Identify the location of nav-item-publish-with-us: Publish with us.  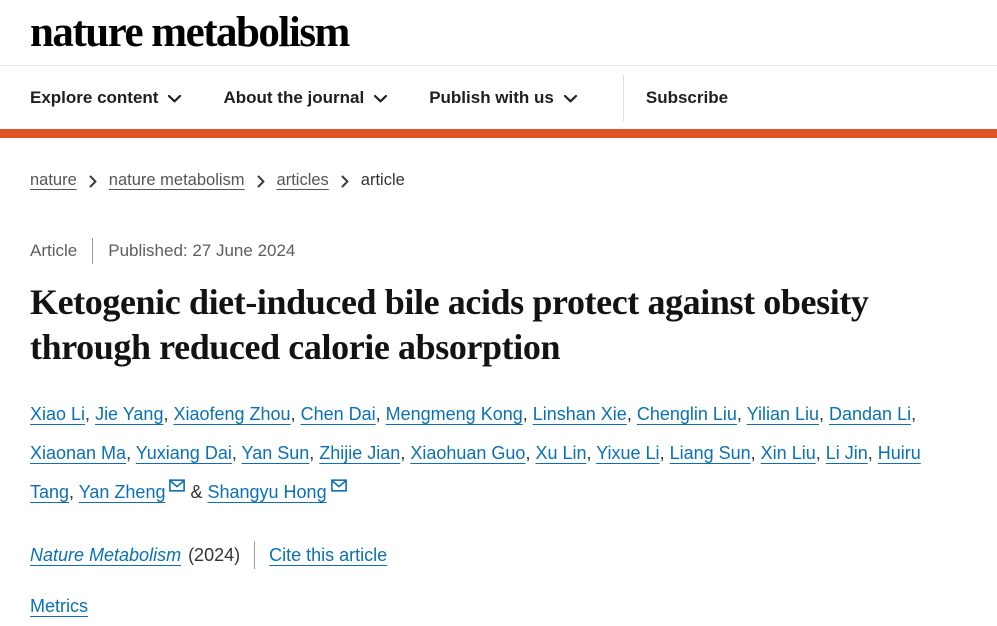
(503, 98).